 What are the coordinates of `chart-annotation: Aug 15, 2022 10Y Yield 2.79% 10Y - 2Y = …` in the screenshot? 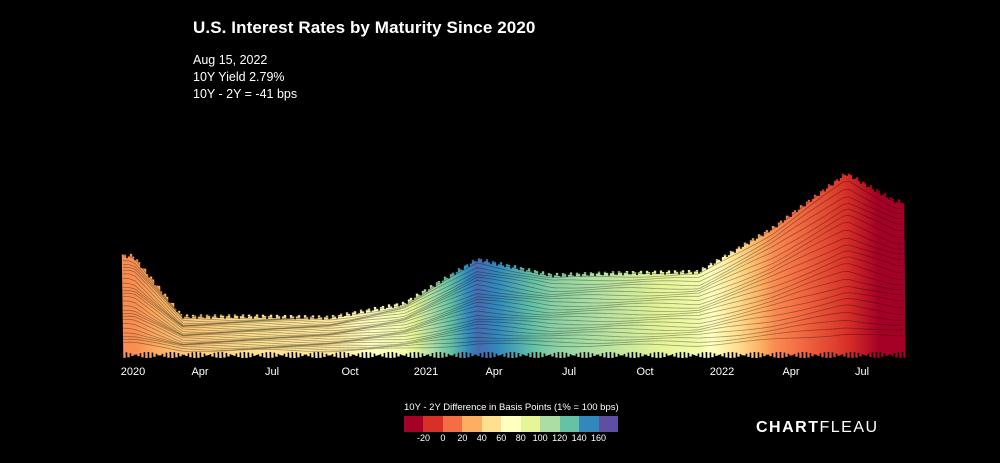 It's located at (245, 77).